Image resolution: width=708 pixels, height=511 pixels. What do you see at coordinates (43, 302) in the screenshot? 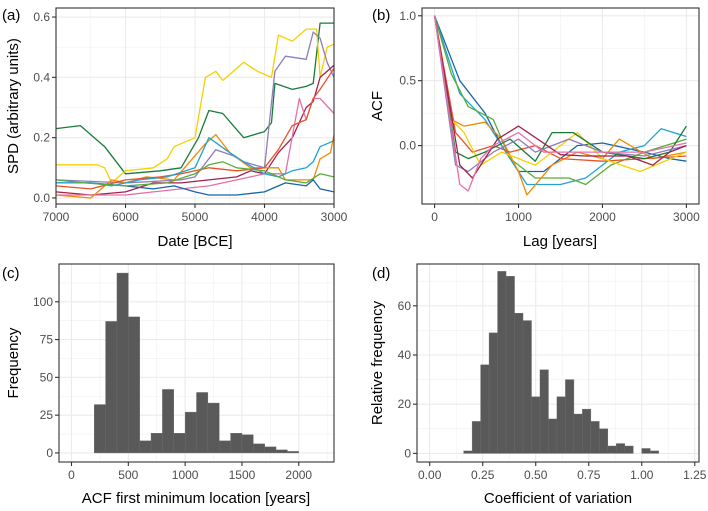
I see `y-tick-label: 100` at bounding box center [43, 302].